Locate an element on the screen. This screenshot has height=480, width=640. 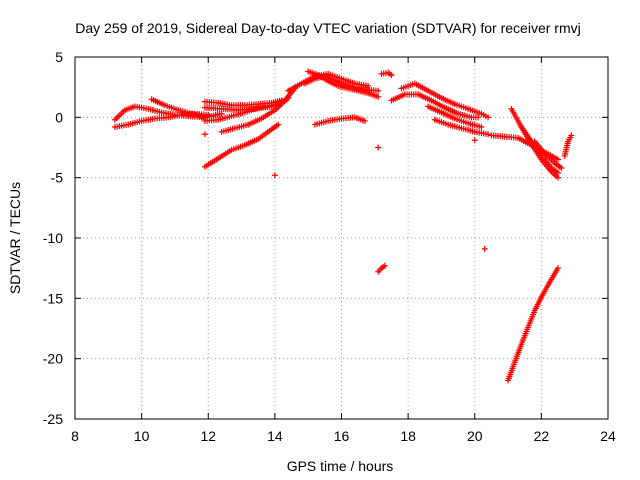
series-arc-noon-low is located at coordinates (339, 121).